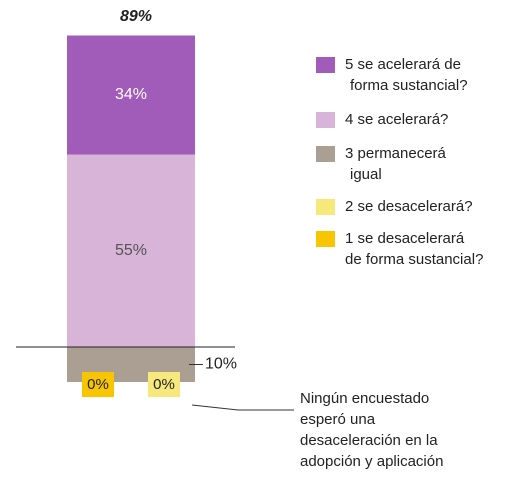 The height and width of the screenshot is (480, 524). I want to click on total-label: 89%, so click(136, 16).